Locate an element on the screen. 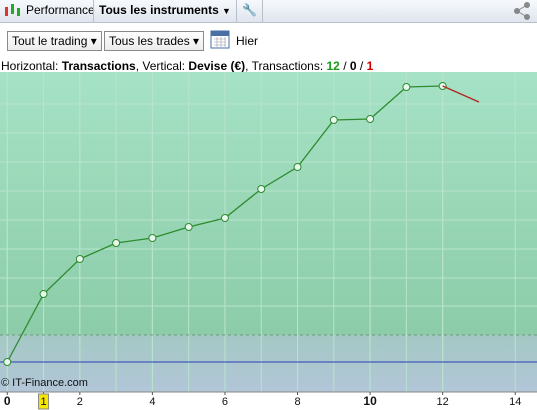  toolbar: Performance Tous les instruments ▼ 🔧 is located at coordinates (268, 11).